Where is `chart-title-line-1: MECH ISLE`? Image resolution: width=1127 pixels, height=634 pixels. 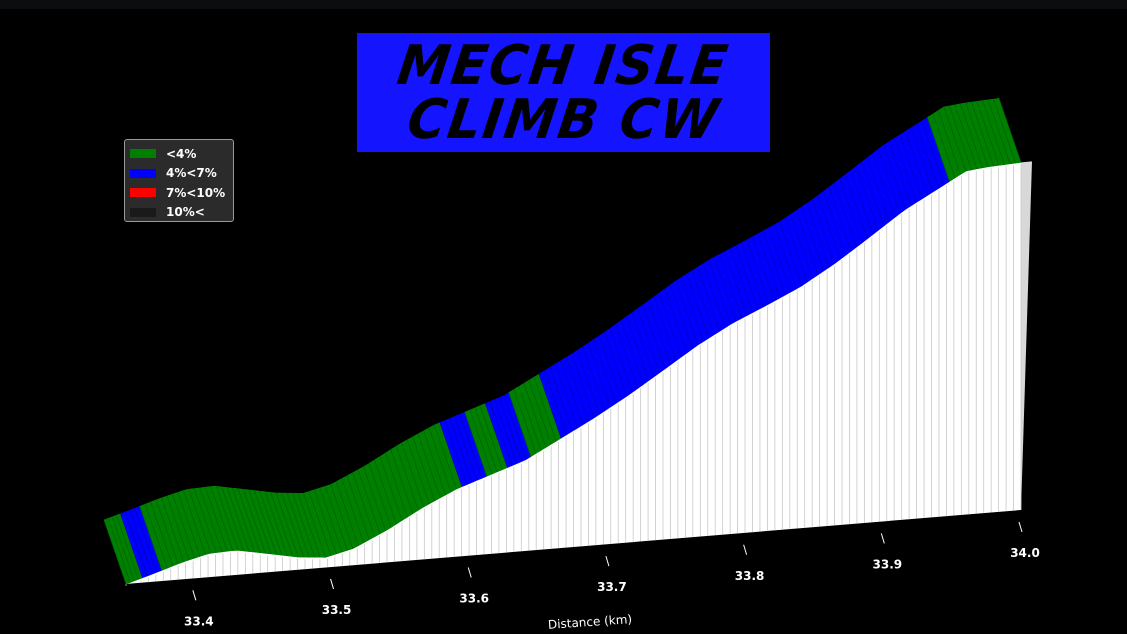 chart-title-line-1: MECH ISLE is located at coordinates (563, 65).